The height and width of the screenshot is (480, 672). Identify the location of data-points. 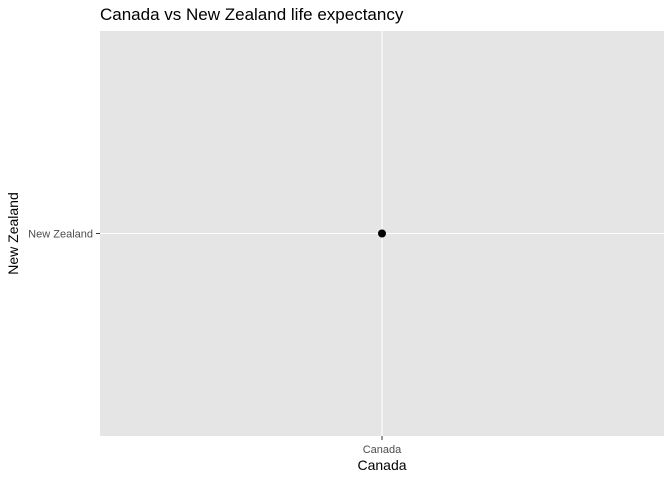
(382, 233).